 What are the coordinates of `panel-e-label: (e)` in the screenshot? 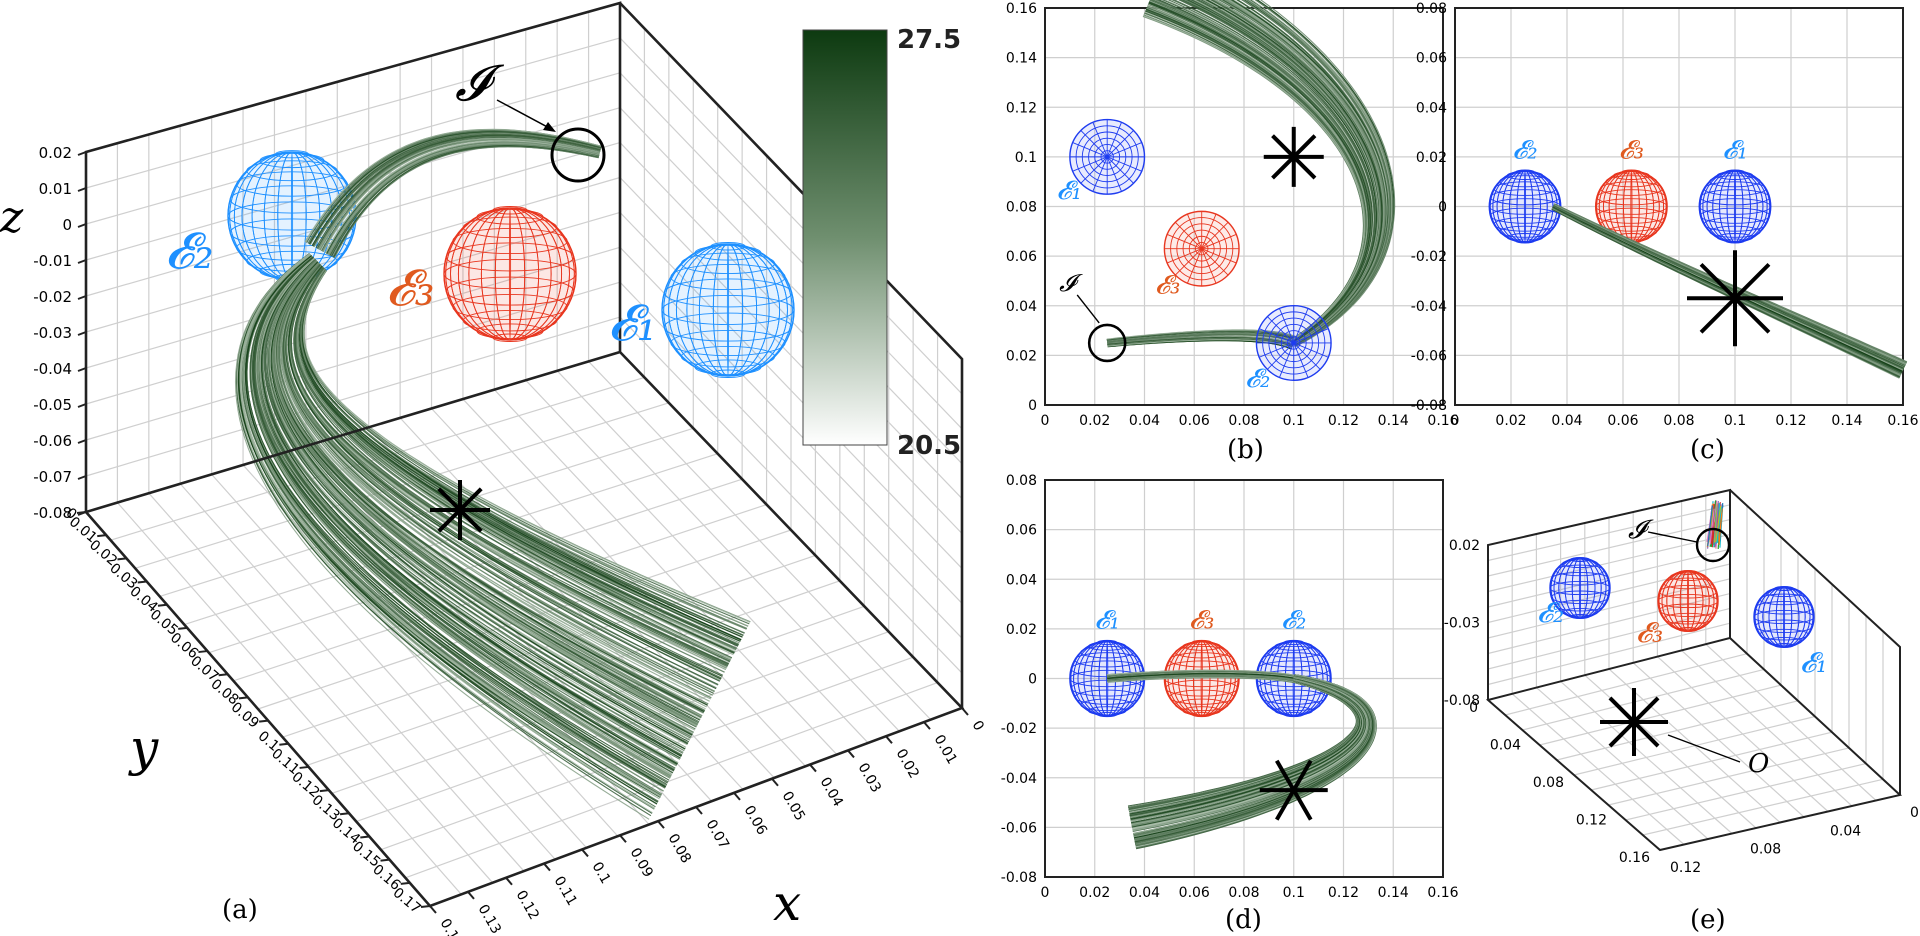 It's located at (1708, 920).